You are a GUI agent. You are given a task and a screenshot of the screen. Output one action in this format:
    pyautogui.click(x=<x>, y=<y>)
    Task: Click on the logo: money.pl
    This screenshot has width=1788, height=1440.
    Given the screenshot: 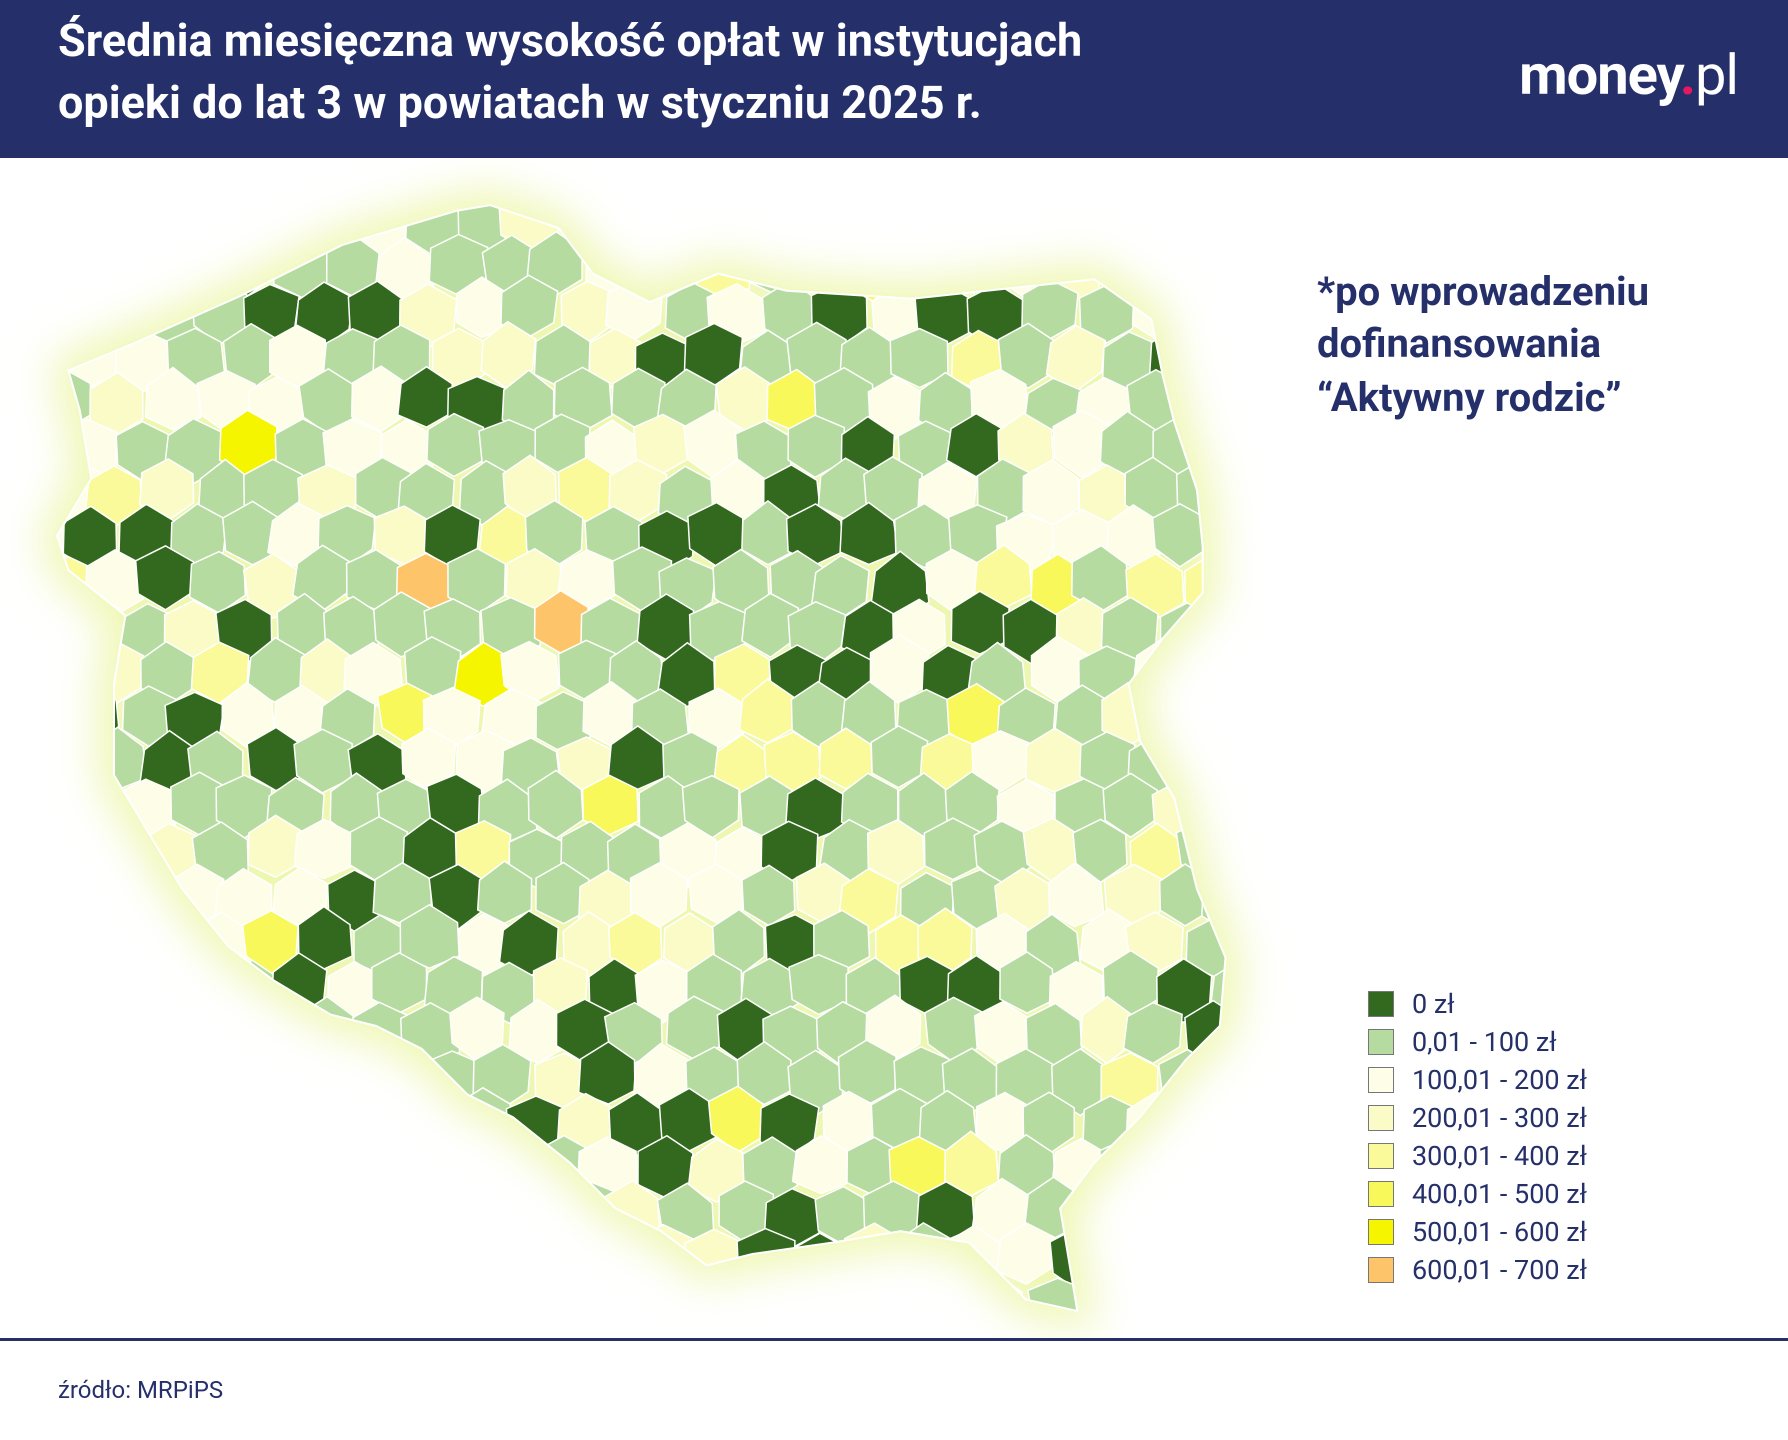 What is the action you would take?
    pyautogui.click(x=1629, y=75)
    